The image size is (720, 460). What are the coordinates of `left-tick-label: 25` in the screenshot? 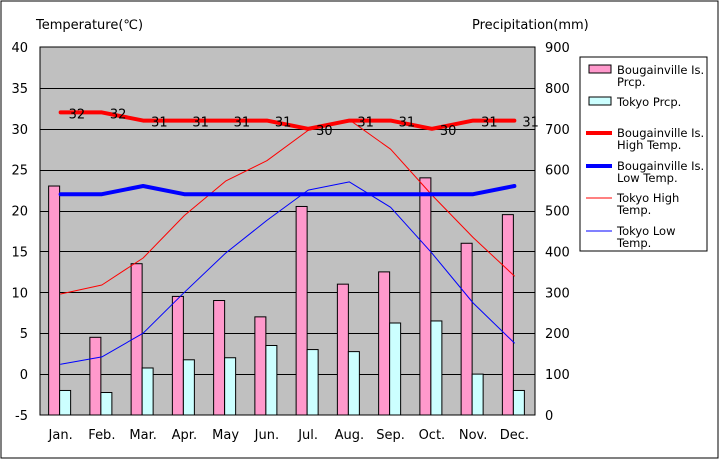 It's located at (19, 171).